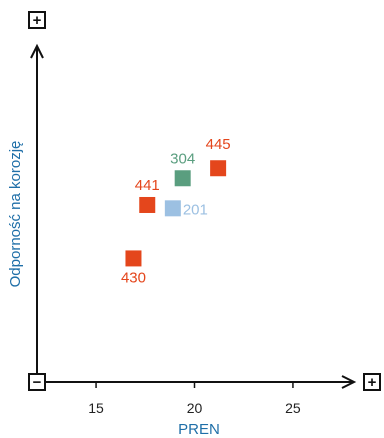 The height and width of the screenshot is (438, 384). What do you see at coordinates (218, 144) in the screenshot?
I see `data-label-445: 445` at bounding box center [218, 144].